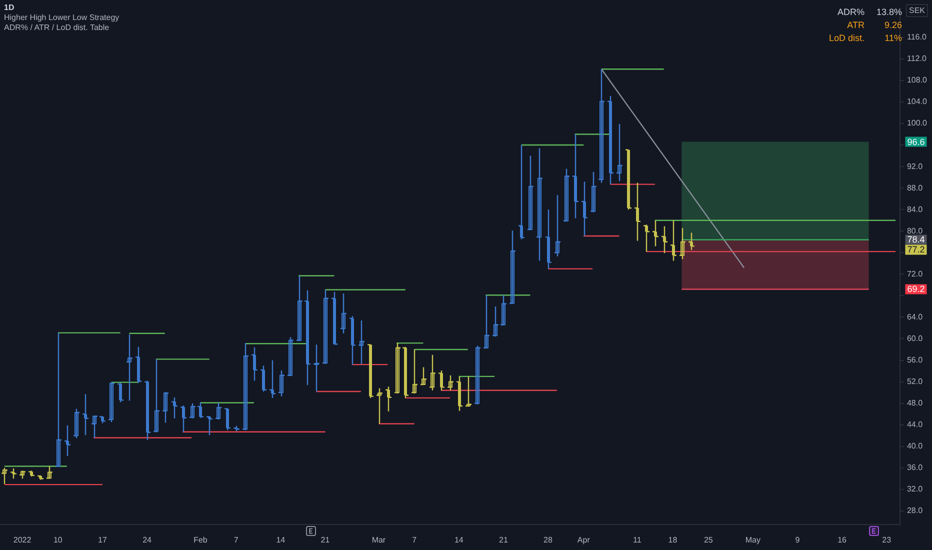 This screenshot has width=932, height=550. I want to click on text: 77.2, so click(916, 249).